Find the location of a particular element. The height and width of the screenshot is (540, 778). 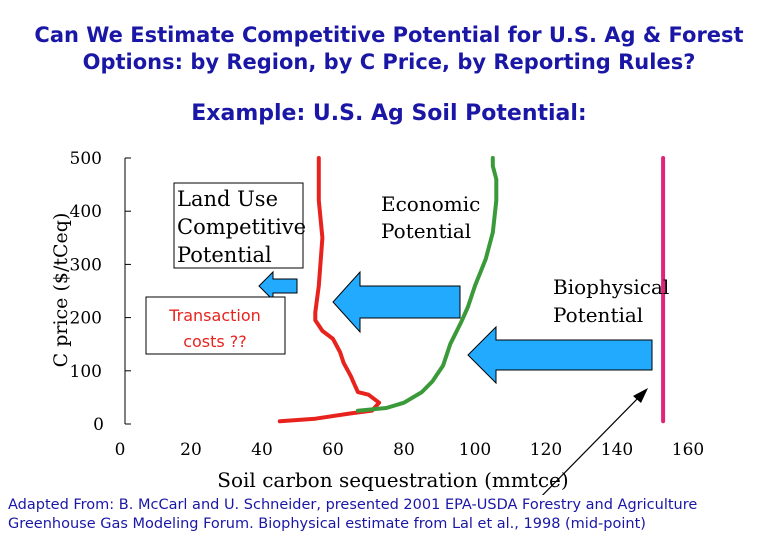

biophysical-label-line-2: Potential is located at coordinates (598, 315).